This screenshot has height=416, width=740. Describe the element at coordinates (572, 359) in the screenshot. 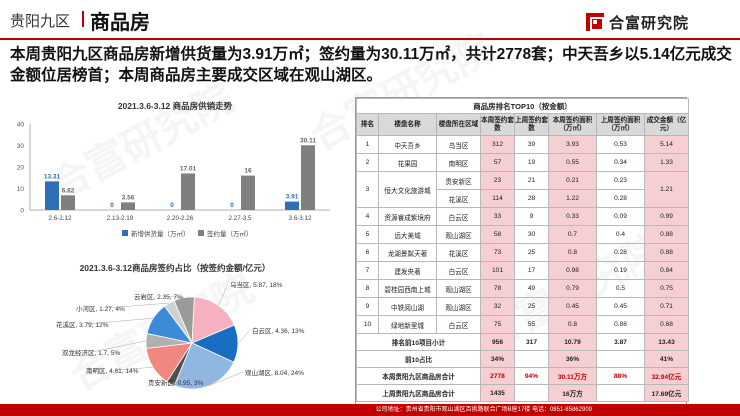

I see `table-cell: 36%` at that location.